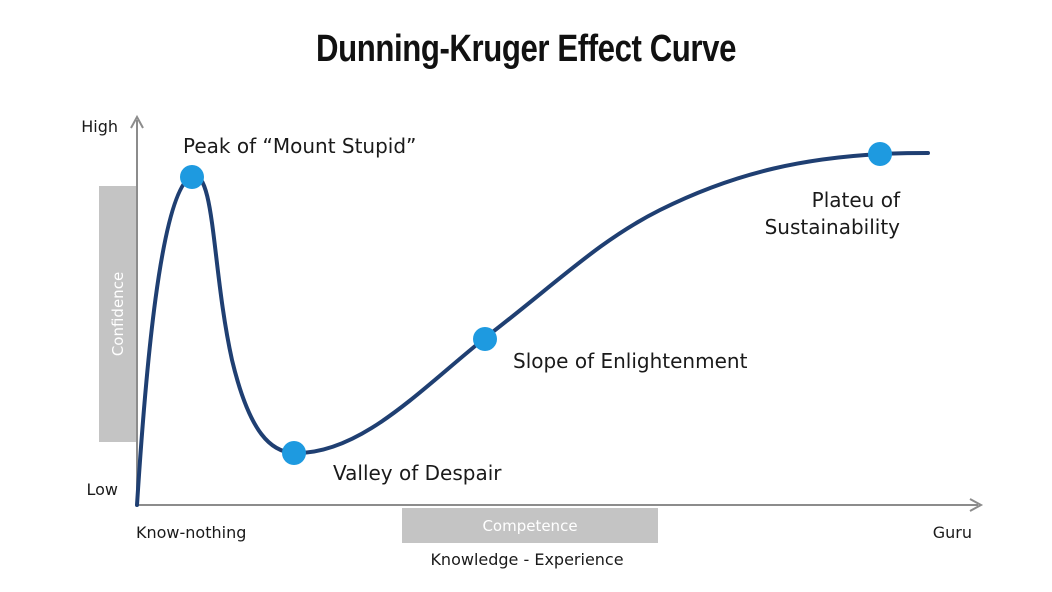 The image size is (1052, 592). What do you see at coordinates (630, 361) in the screenshot?
I see `slope-label: Slope of Enlightenment` at bounding box center [630, 361].